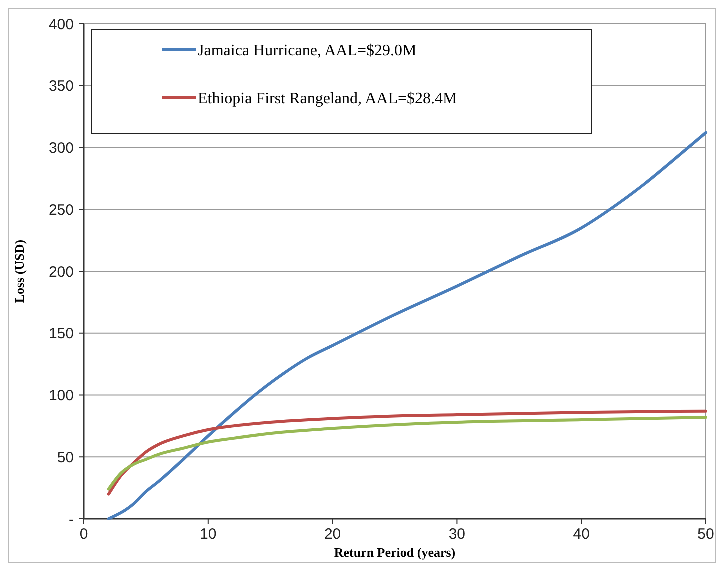 The width and height of the screenshot is (724, 571). What do you see at coordinates (61, 25) in the screenshot?
I see `y-tick-label: 400` at bounding box center [61, 25].